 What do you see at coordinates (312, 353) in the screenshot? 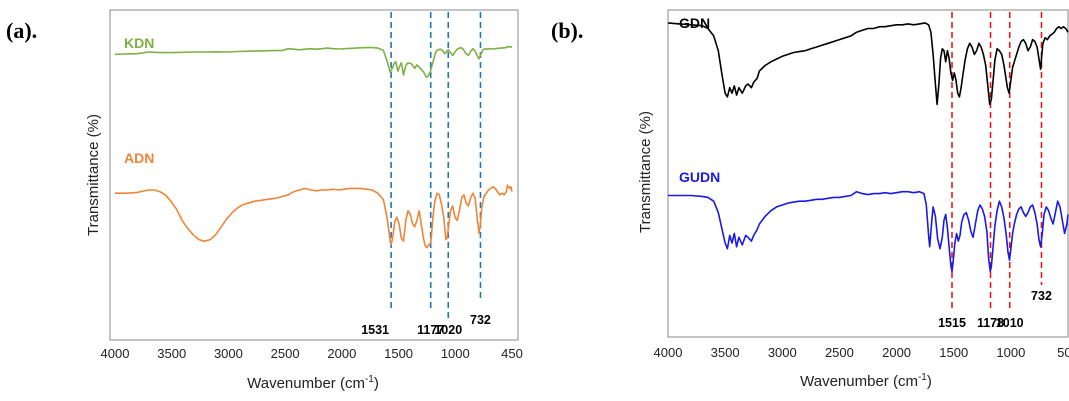
I see `panel-a-x-ticks: 4000 3500 3000 2500 2000 1500 1000 450` at bounding box center [312, 353].